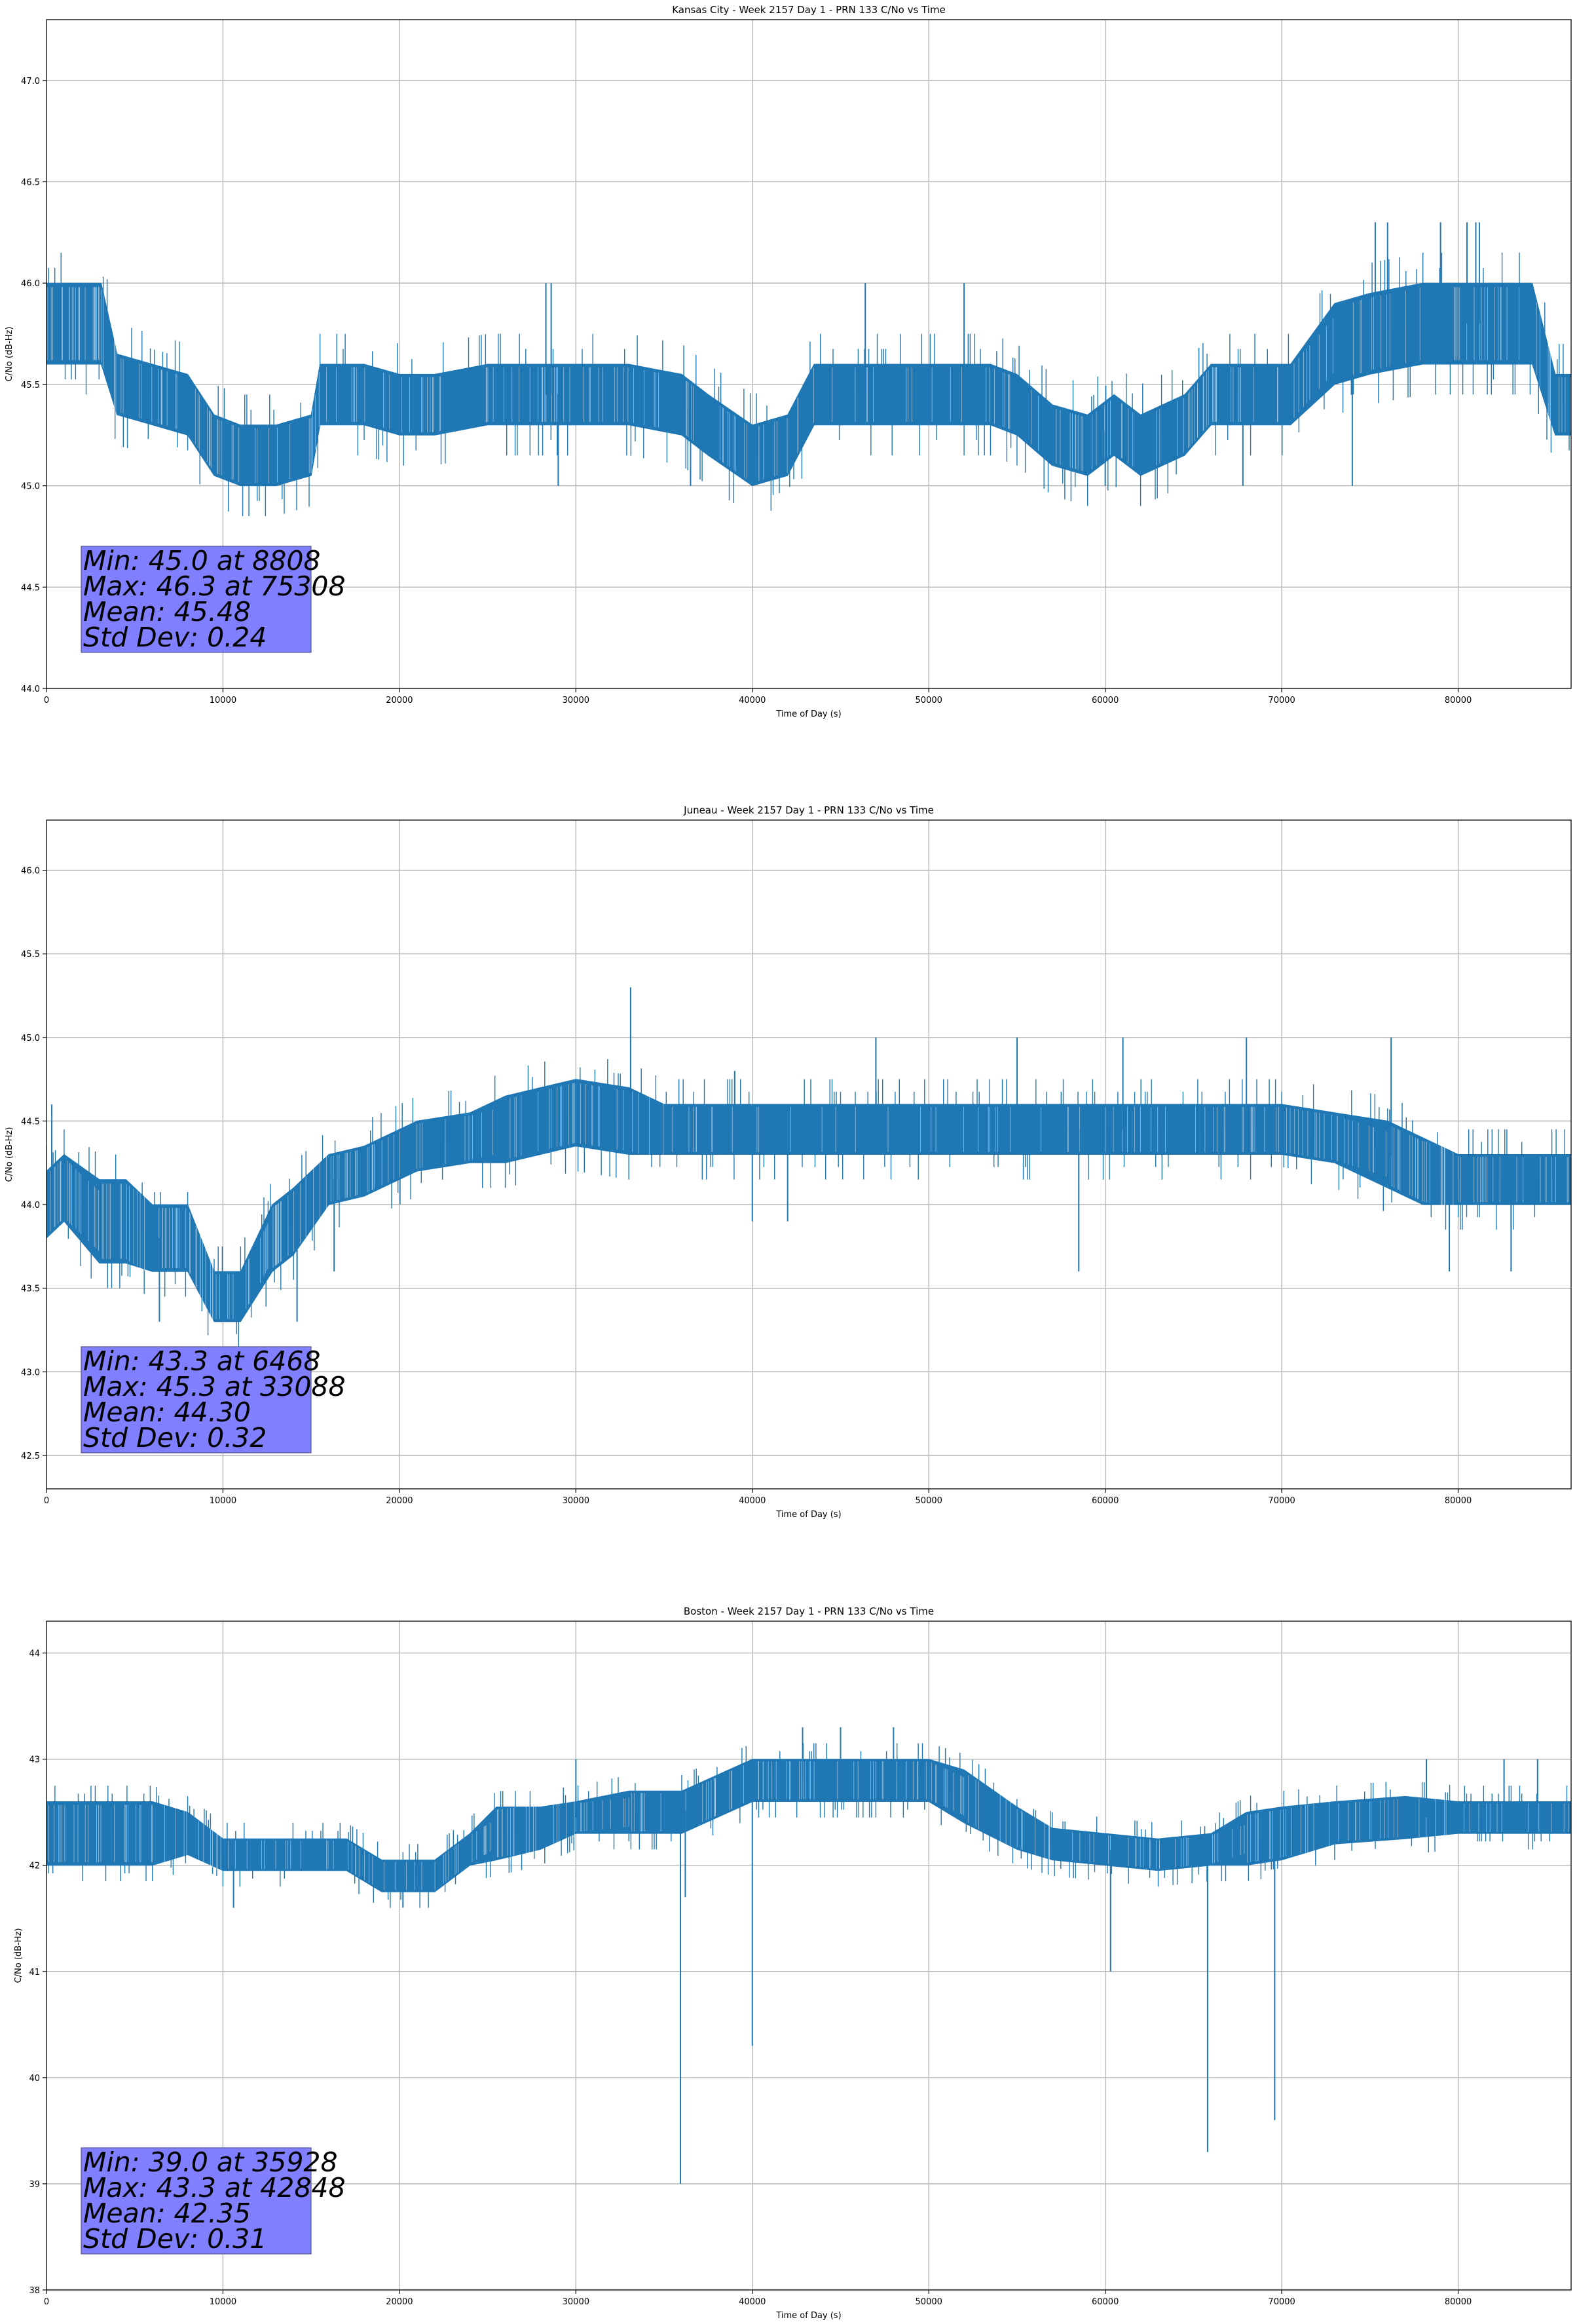 The width and height of the screenshot is (1577, 2324). Describe the element at coordinates (167, 612) in the screenshot. I see `stats-line: Mean: 45.48` at that location.